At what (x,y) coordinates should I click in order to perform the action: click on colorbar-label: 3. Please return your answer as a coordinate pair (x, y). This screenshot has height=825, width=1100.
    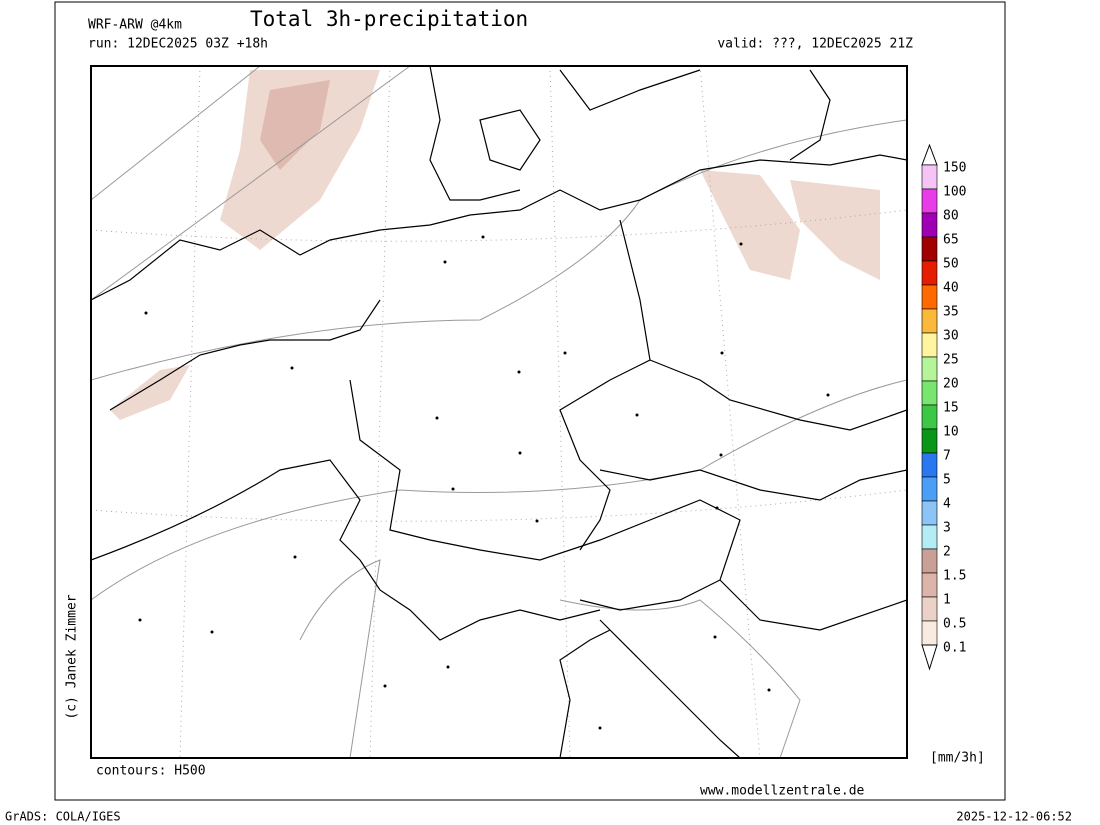
    Looking at the image, I should click on (947, 528).